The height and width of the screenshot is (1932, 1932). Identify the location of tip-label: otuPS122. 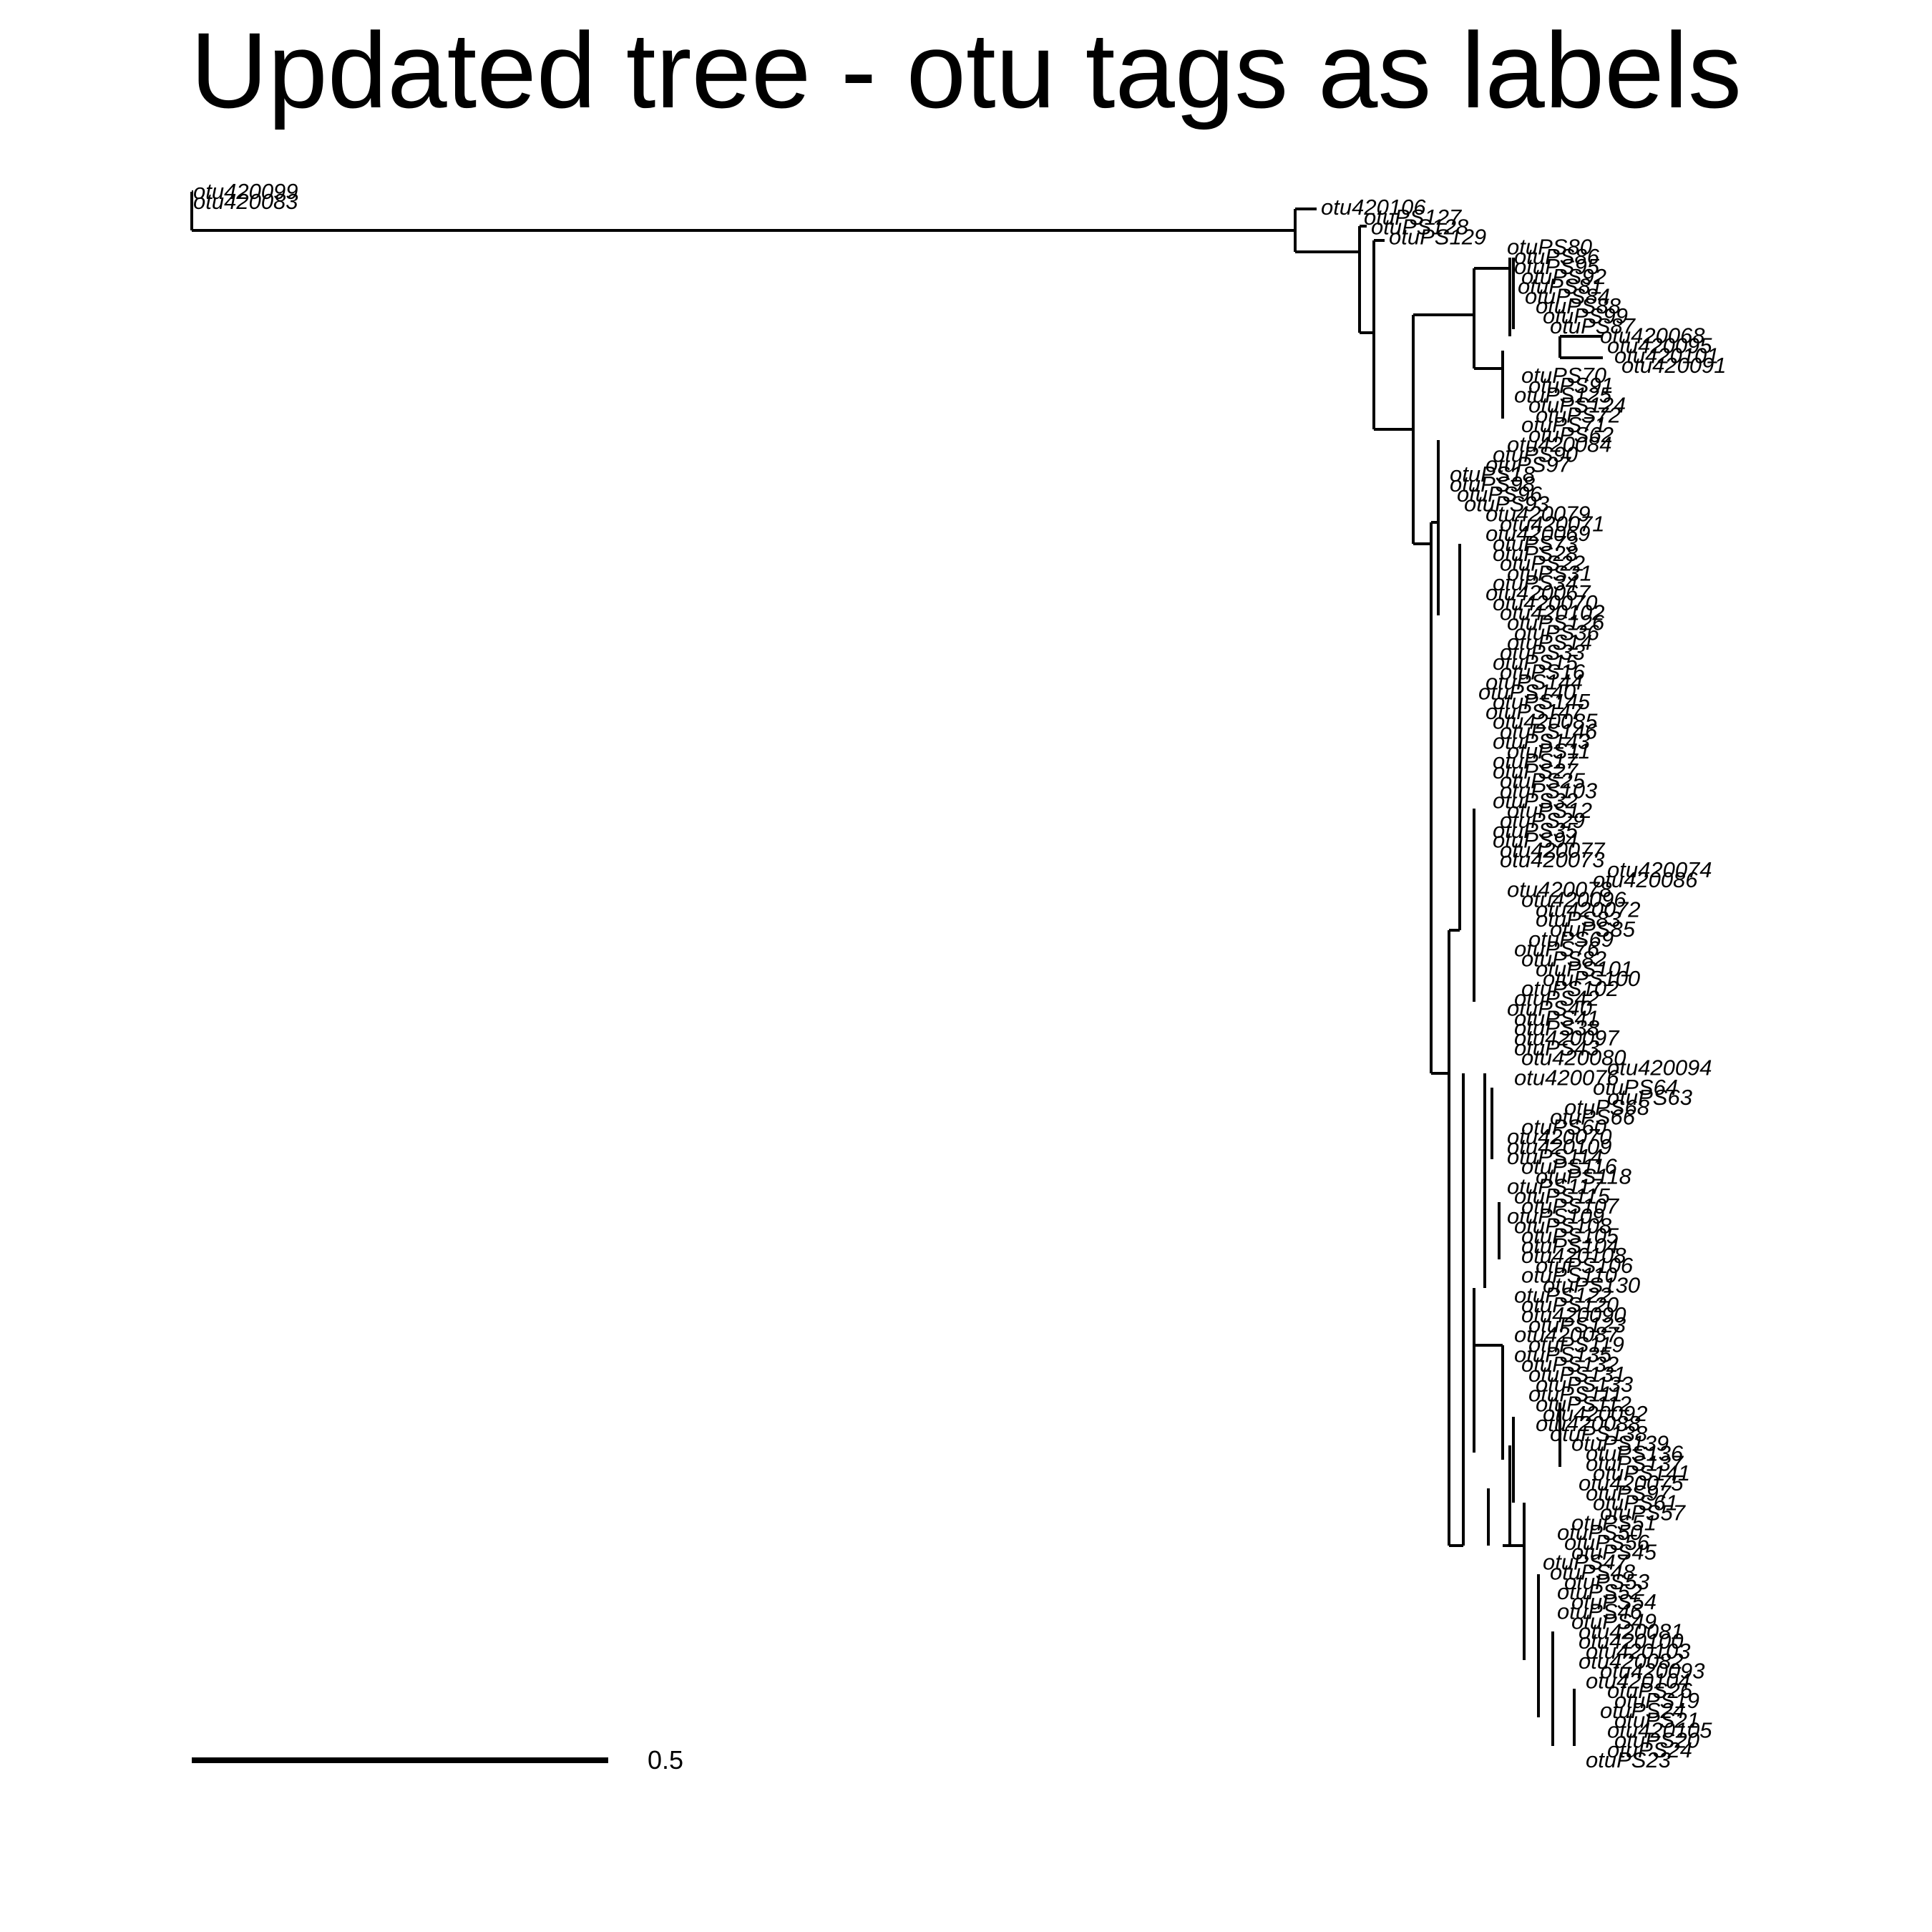
(1563, 1294).